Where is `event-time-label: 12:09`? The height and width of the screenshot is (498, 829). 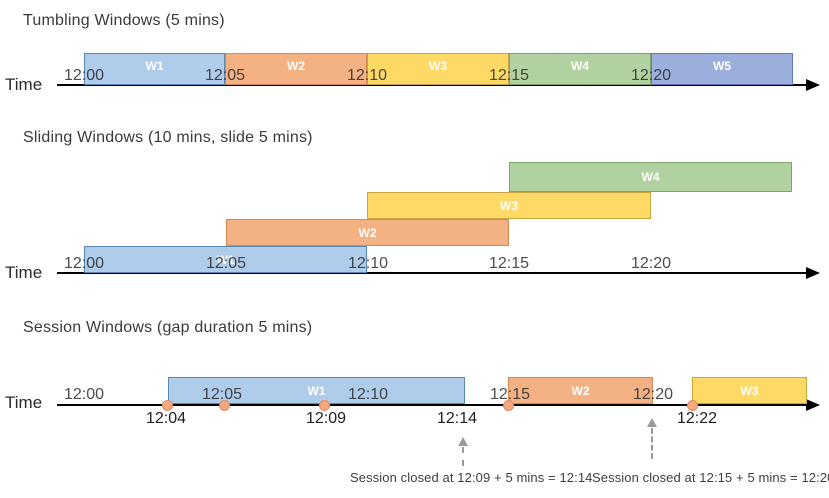
event-time-label: 12:09 is located at coordinates (326, 418).